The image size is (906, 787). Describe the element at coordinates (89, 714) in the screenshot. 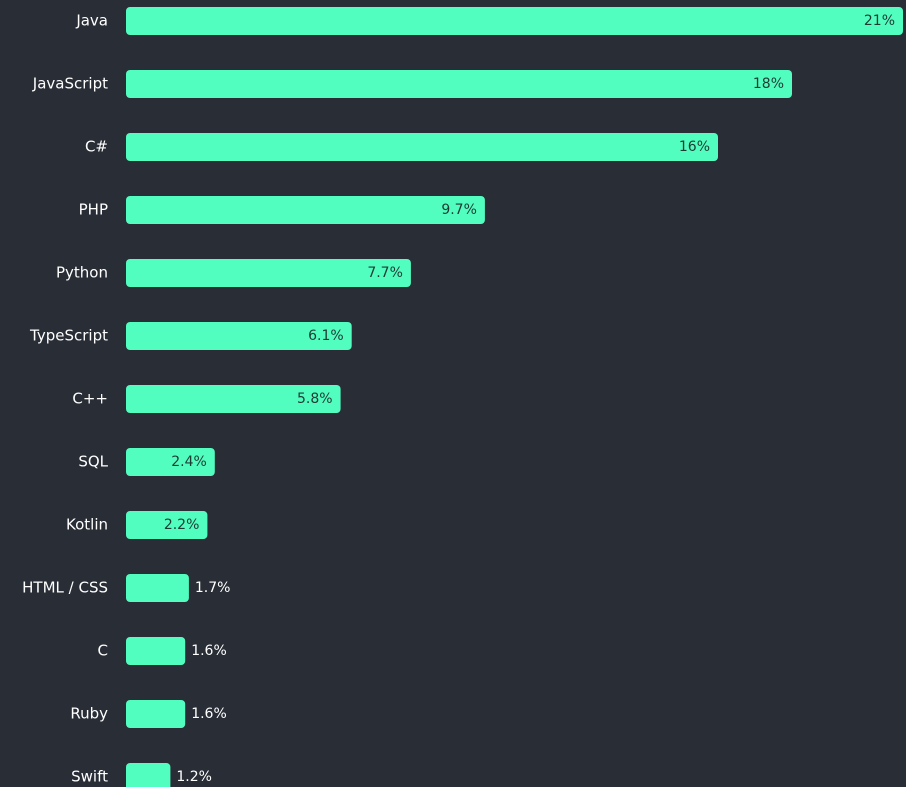

I see `category-label: Ruby` at that location.